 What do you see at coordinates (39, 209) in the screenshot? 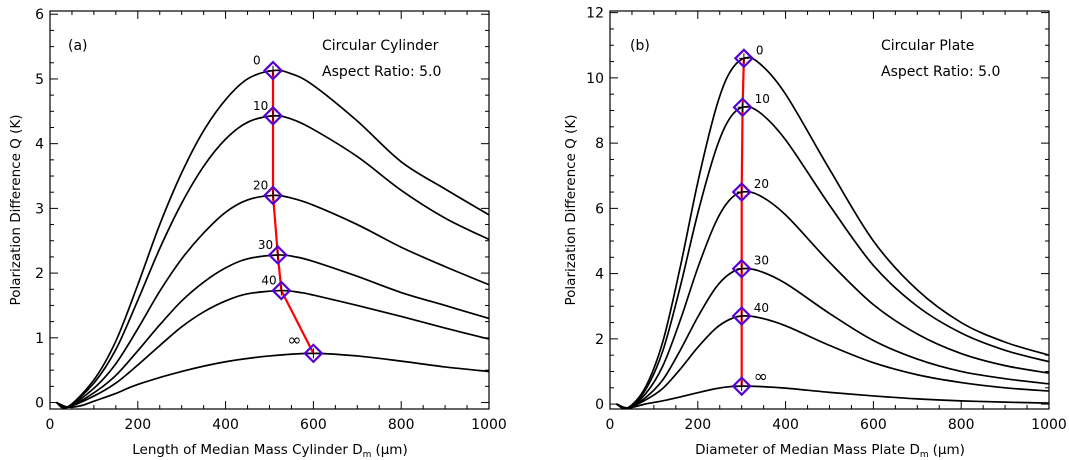
I see `y-tick-label: 3` at bounding box center [39, 209].